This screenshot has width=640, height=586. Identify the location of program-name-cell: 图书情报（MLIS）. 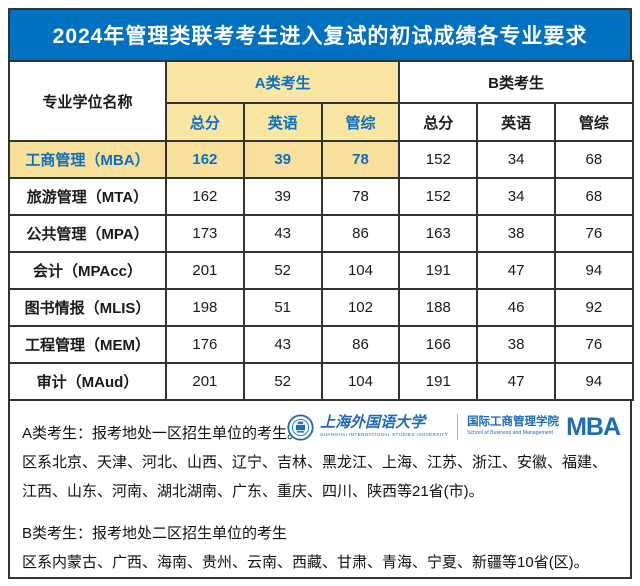
(87, 307).